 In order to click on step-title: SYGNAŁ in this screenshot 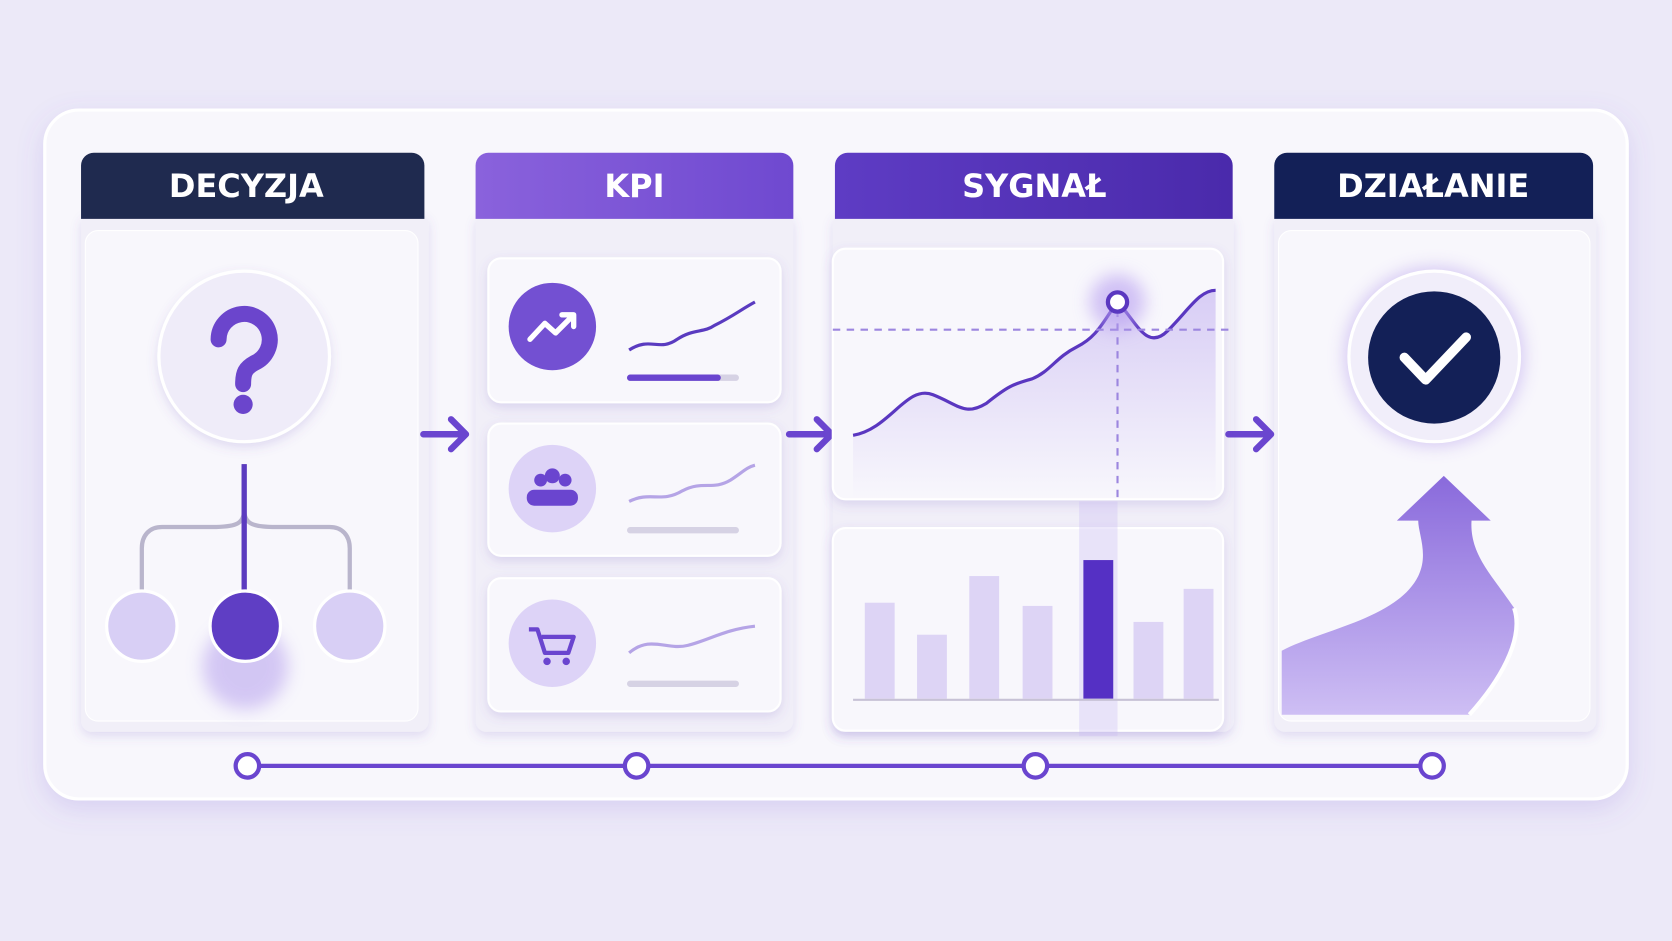, I will do `click(1034, 186)`.